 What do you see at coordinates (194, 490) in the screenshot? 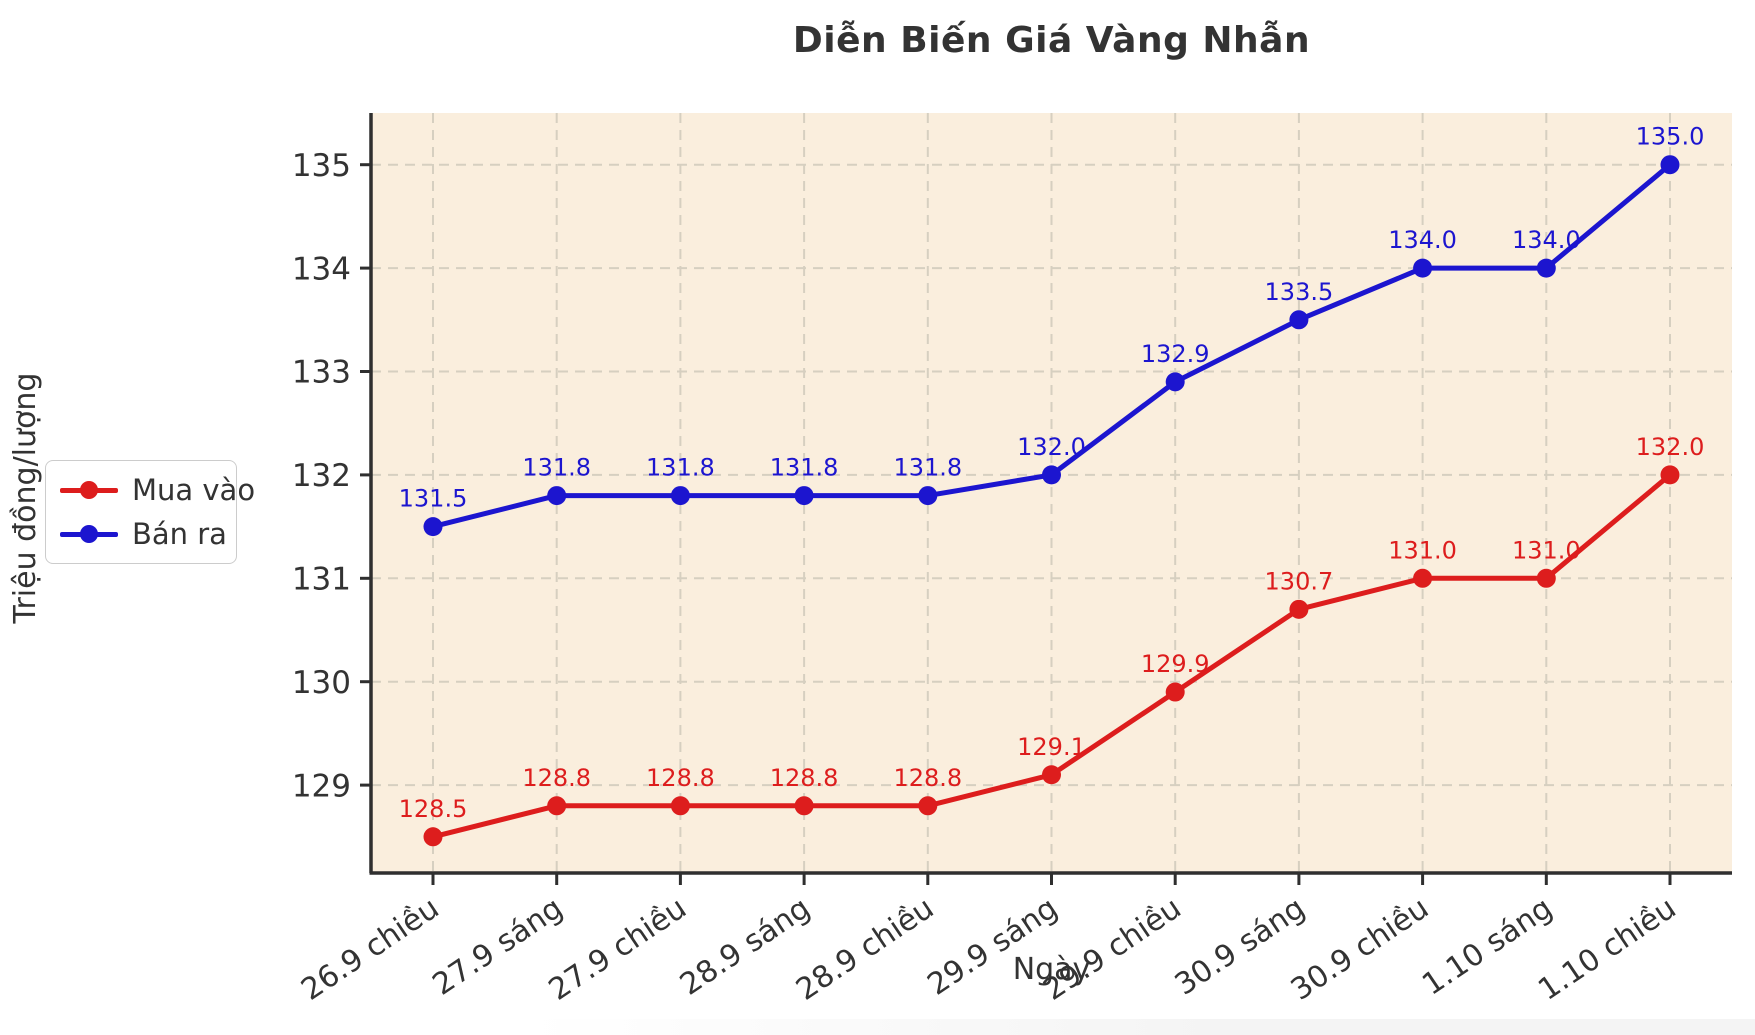
I see `legend-label-buy: Mua vào` at bounding box center [194, 490].